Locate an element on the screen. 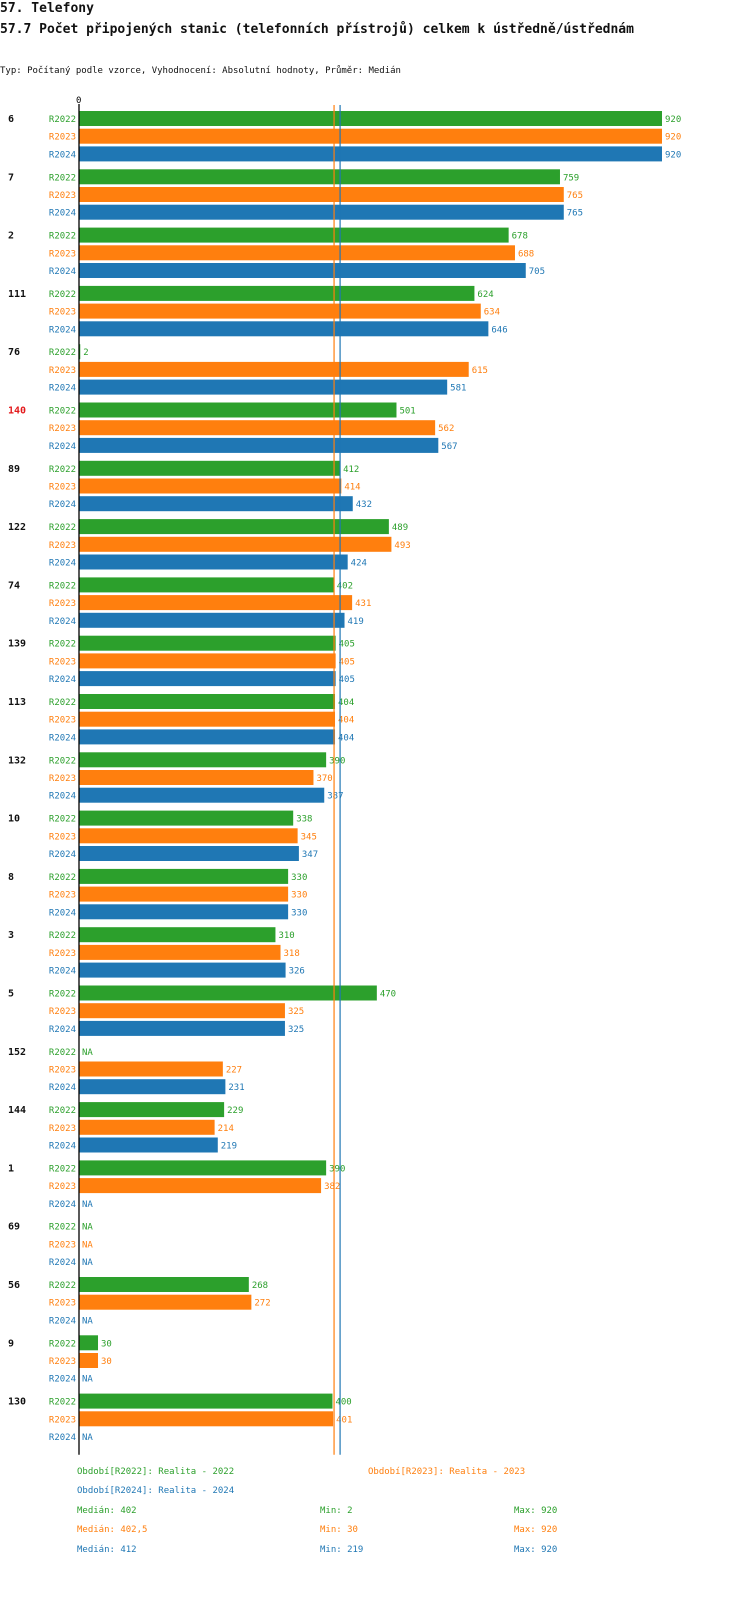 The image size is (750, 1614). group-label: 2 is located at coordinates (11, 236).